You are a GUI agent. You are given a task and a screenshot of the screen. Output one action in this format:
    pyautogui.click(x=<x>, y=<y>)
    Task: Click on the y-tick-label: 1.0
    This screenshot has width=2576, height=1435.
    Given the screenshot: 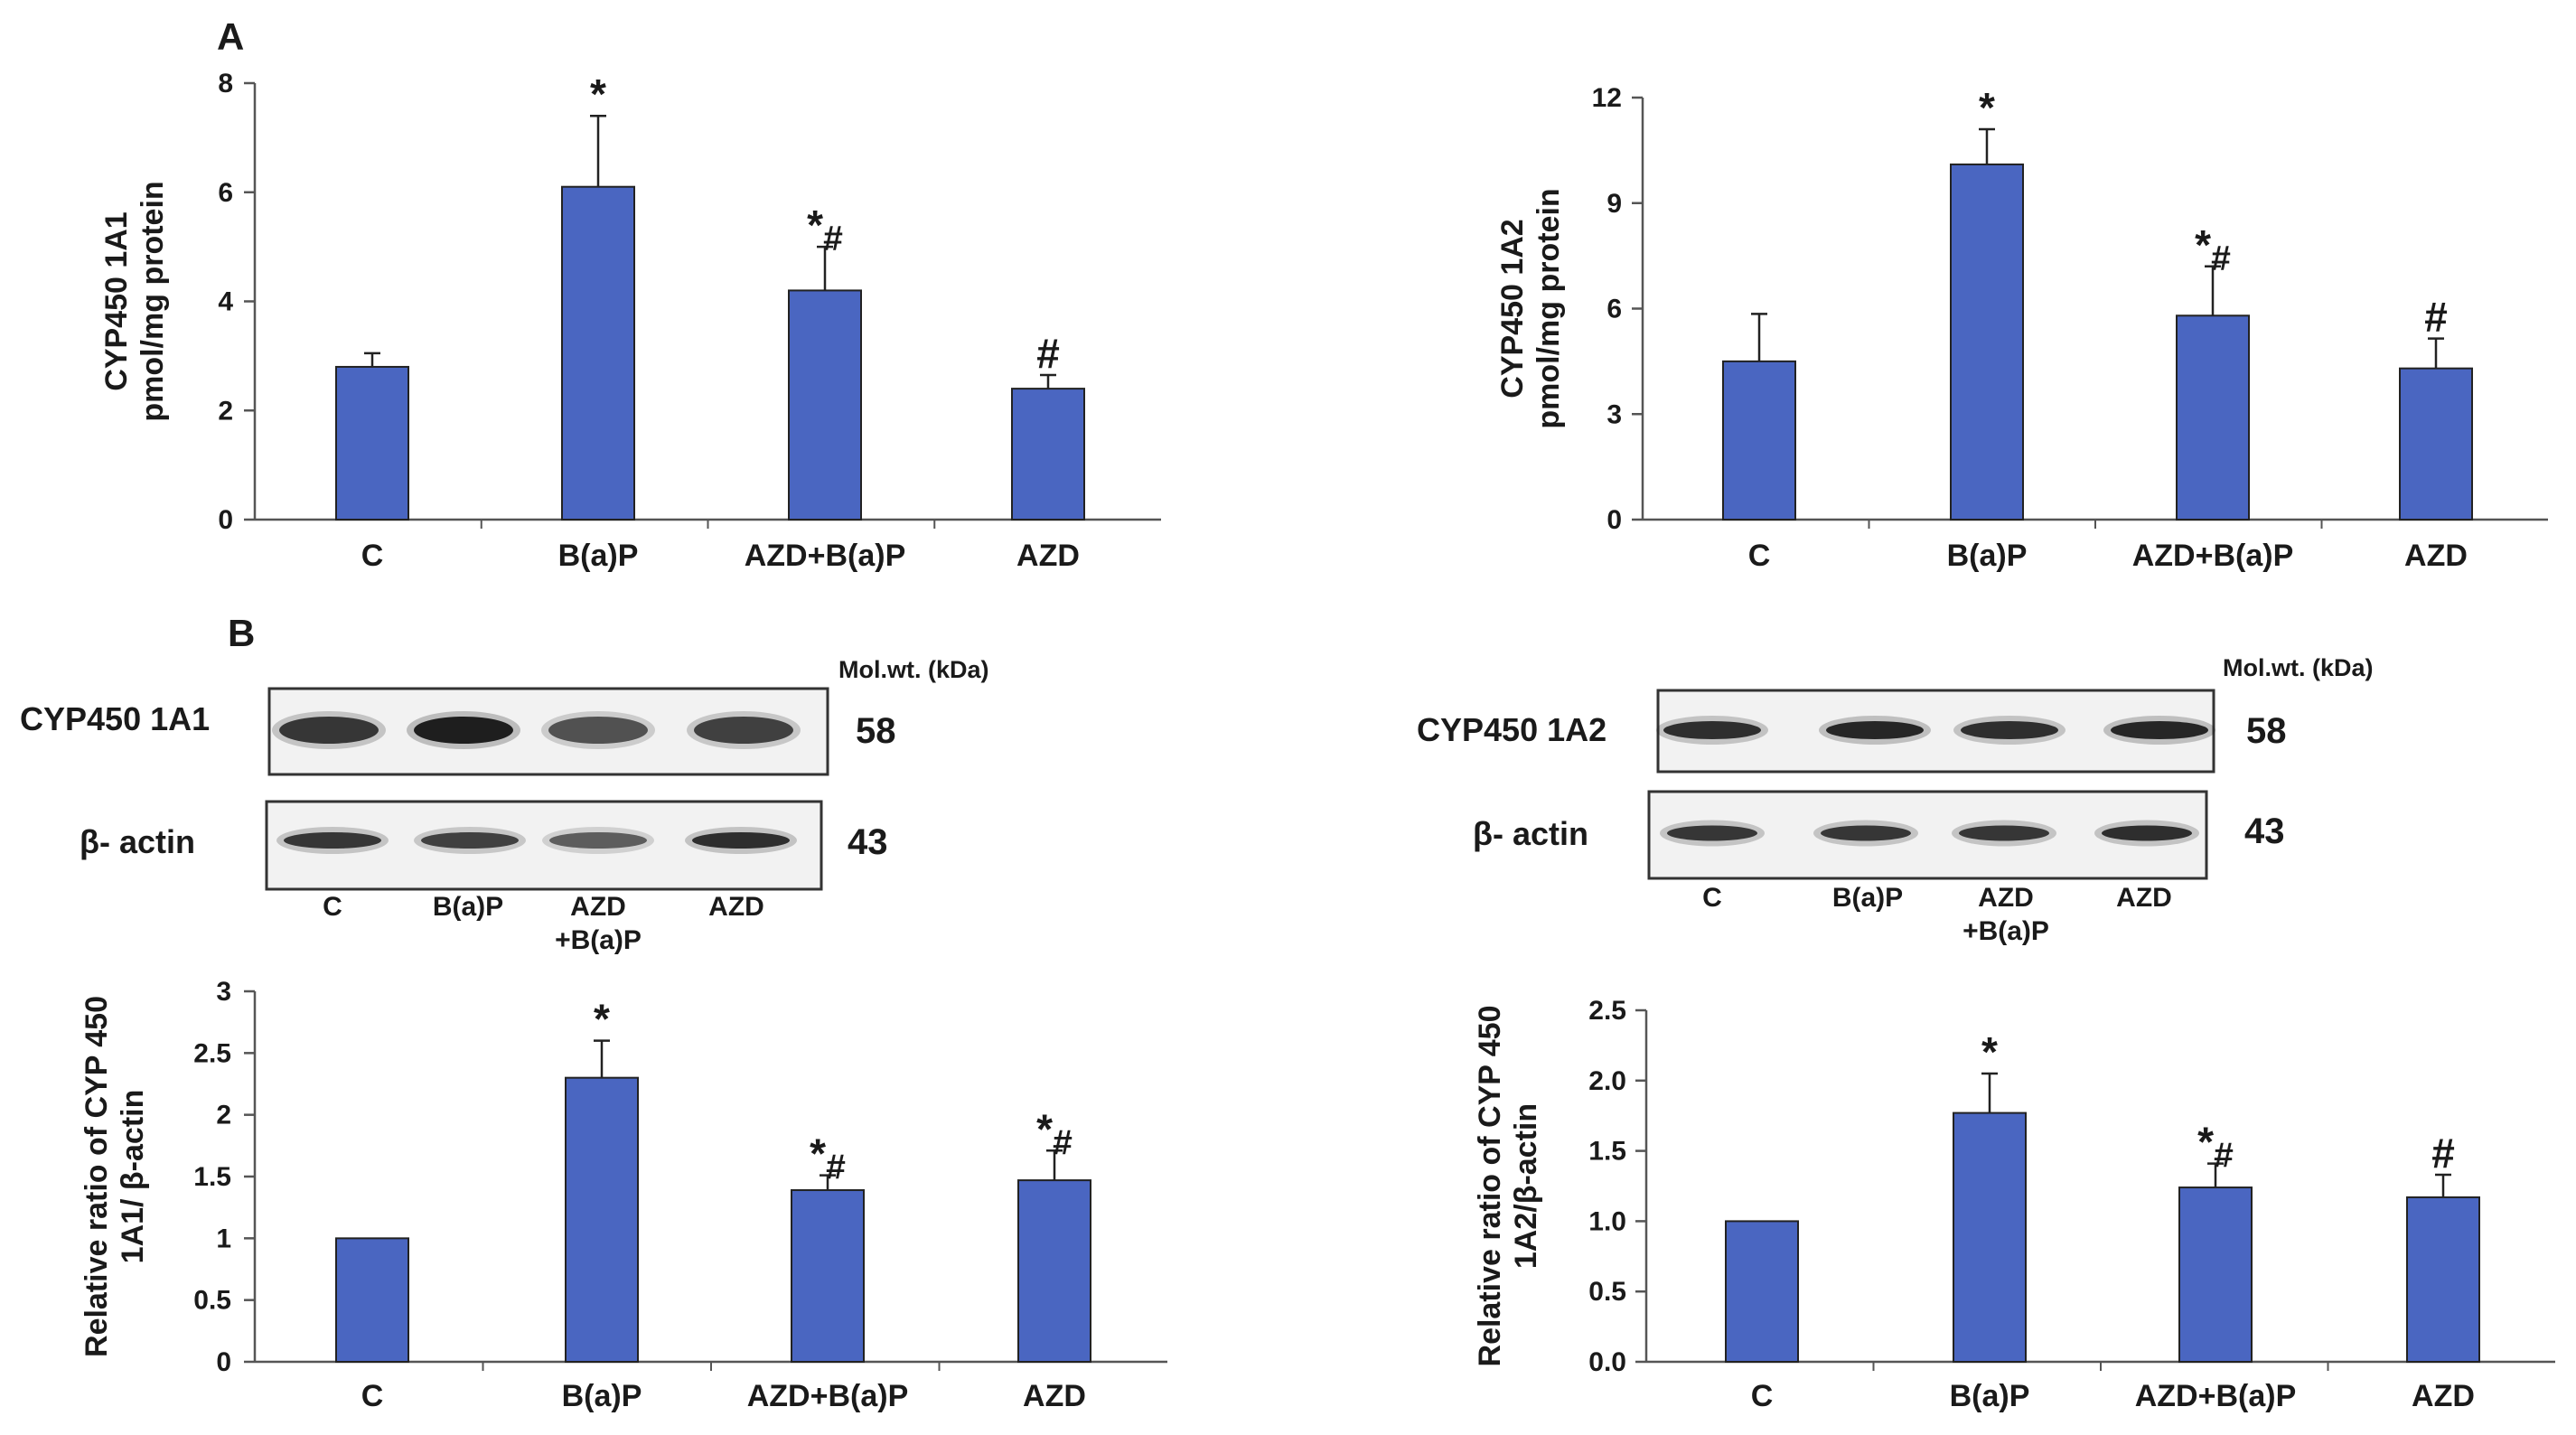 What is the action you would take?
    pyautogui.click(x=1607, y=1221)
    